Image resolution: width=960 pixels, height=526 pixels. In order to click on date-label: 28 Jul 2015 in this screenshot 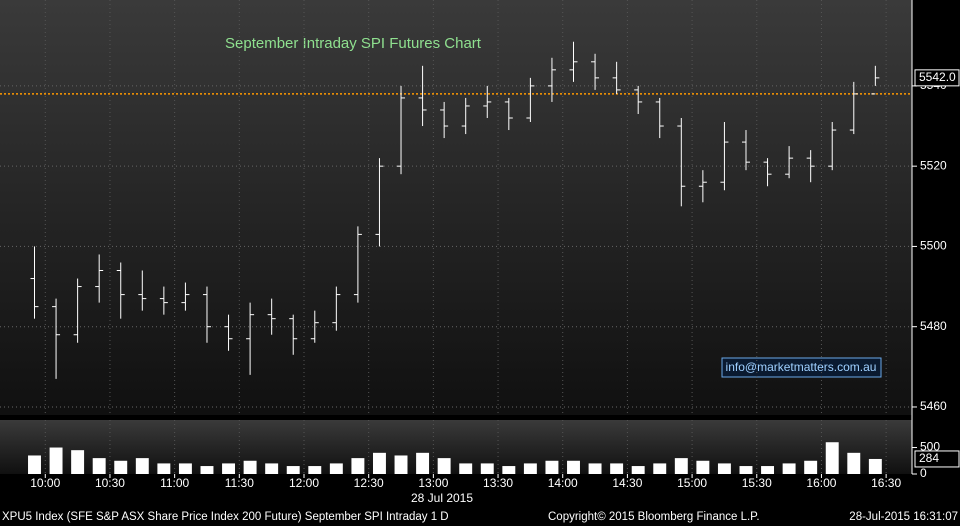, I will do `click(442, 498)`.